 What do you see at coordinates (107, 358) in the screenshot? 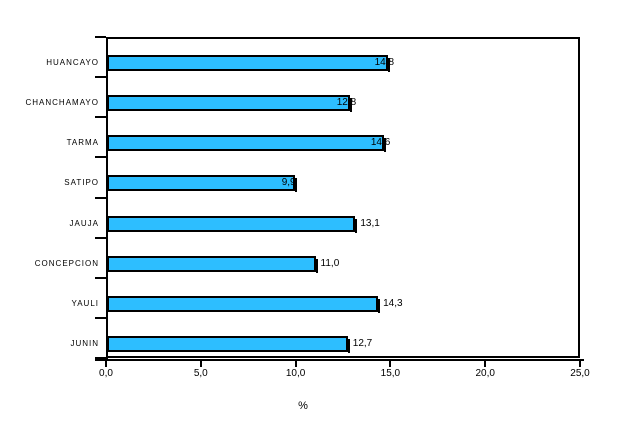
I see `y-axis-line` at bounding box center [107, 358].